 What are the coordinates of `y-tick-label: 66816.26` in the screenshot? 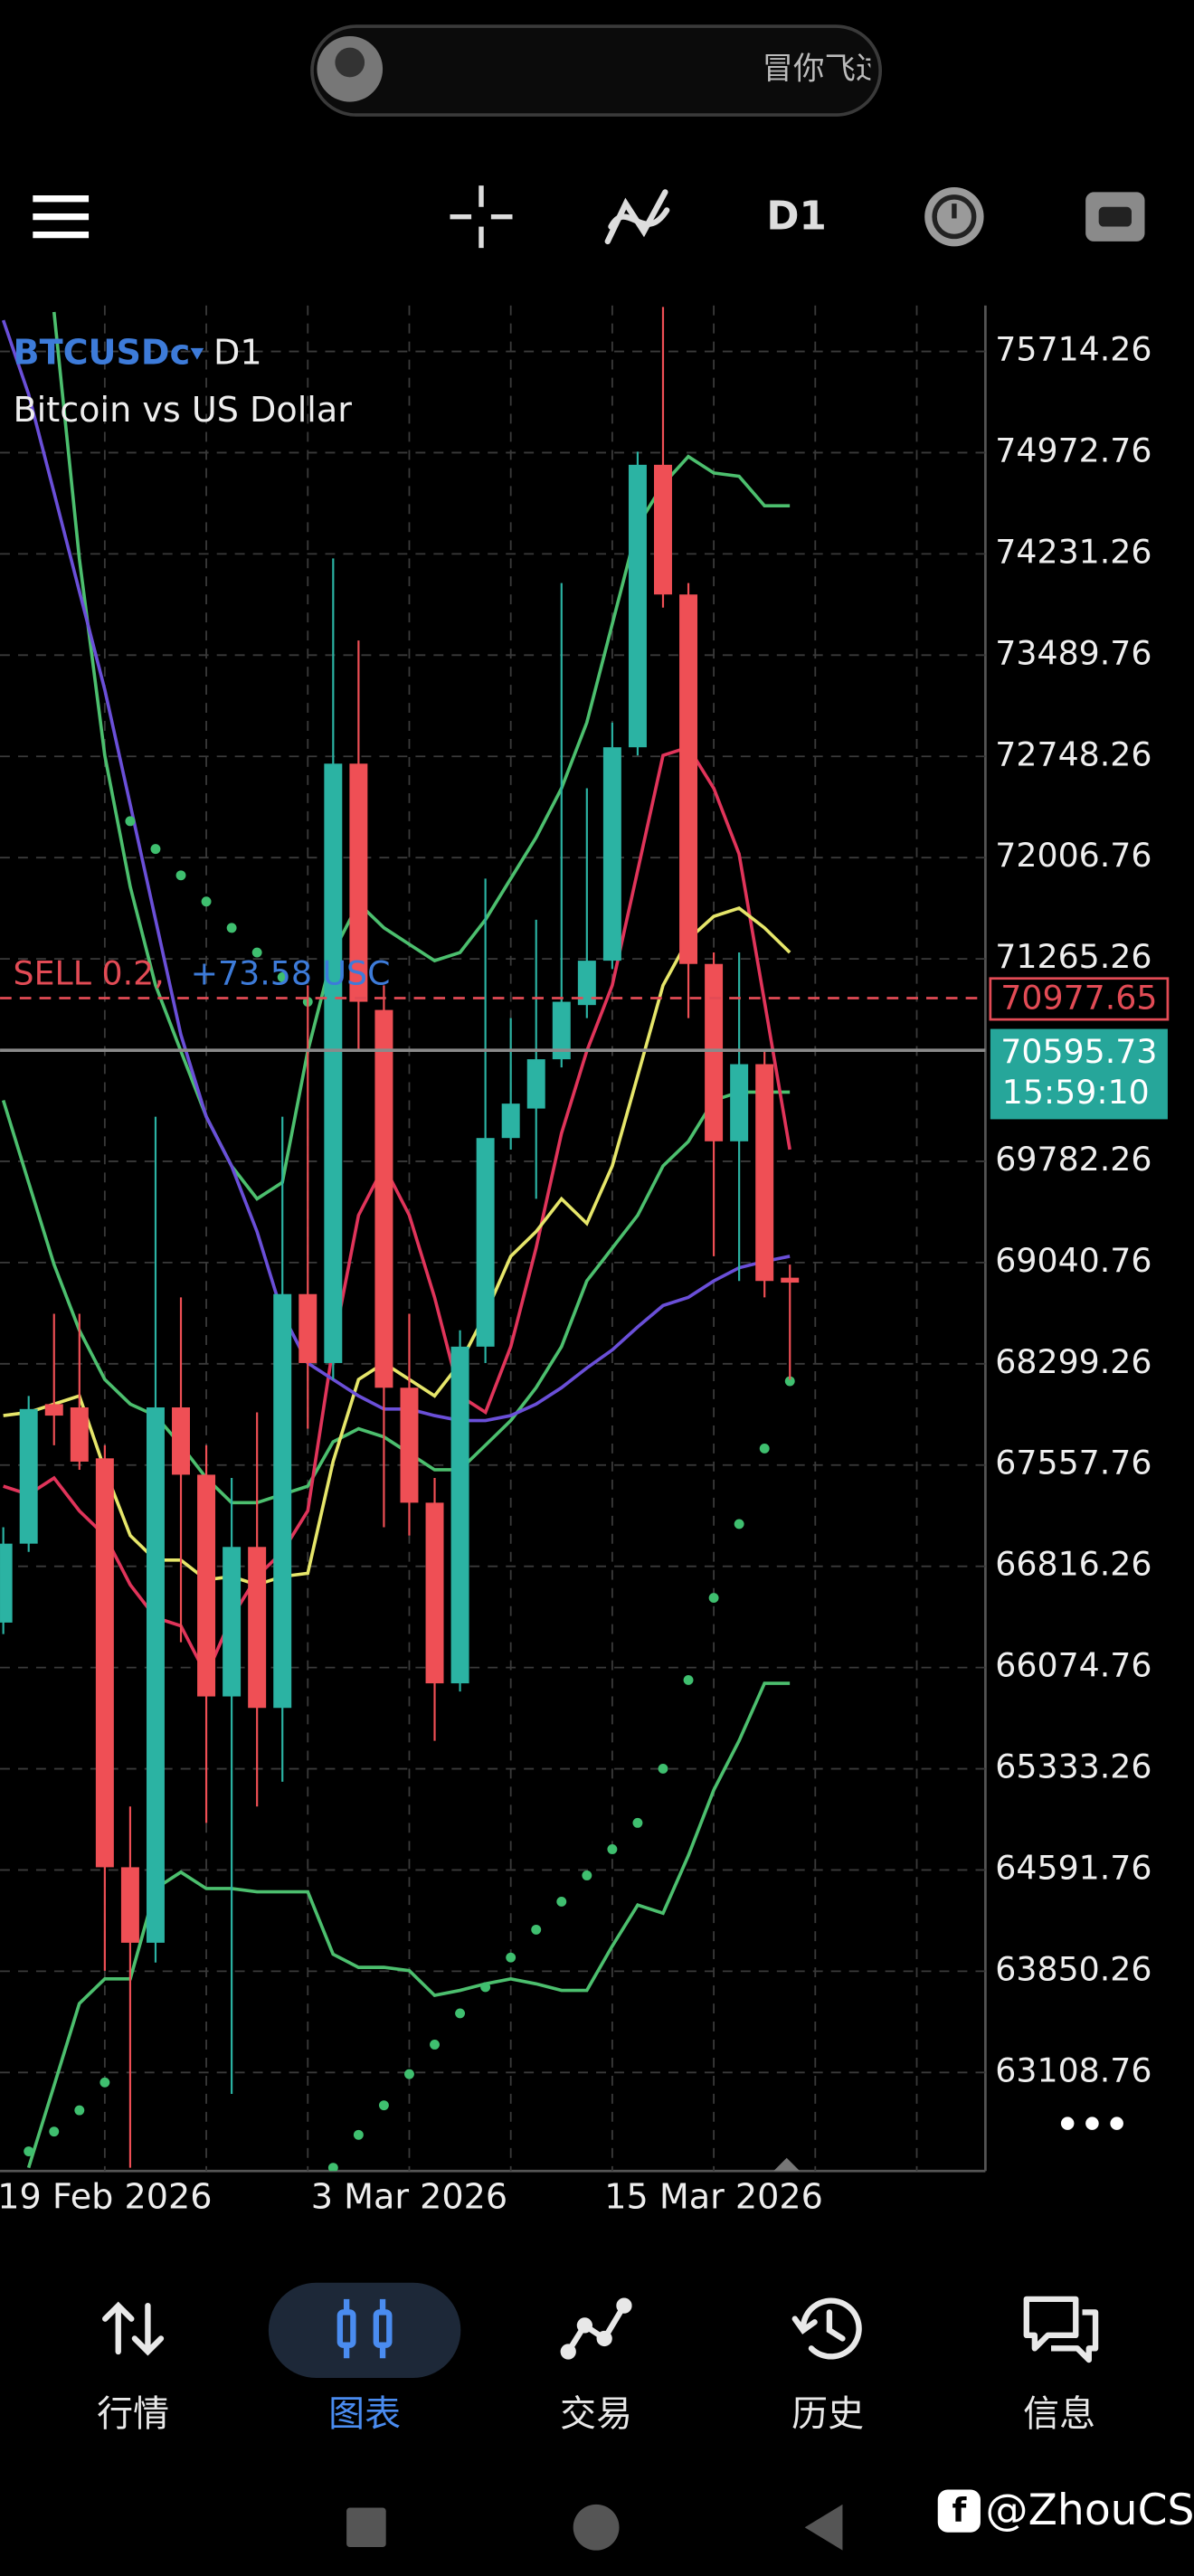 It's located at (1073, 1565).